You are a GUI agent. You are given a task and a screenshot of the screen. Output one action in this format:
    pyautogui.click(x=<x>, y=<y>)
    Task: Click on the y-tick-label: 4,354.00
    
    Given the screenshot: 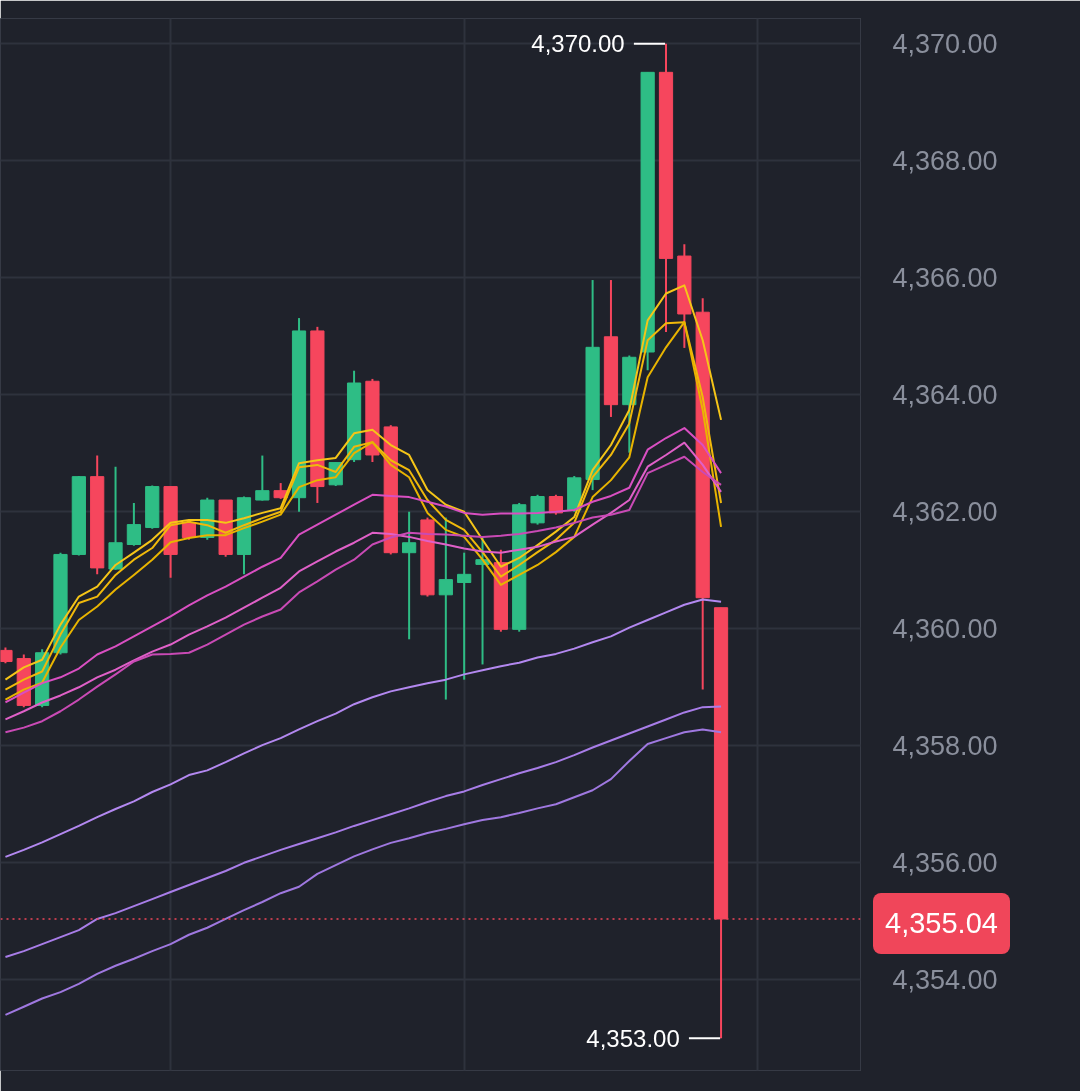 What is the action you would take?
    pyautogui.click(x=945, y=980)
    